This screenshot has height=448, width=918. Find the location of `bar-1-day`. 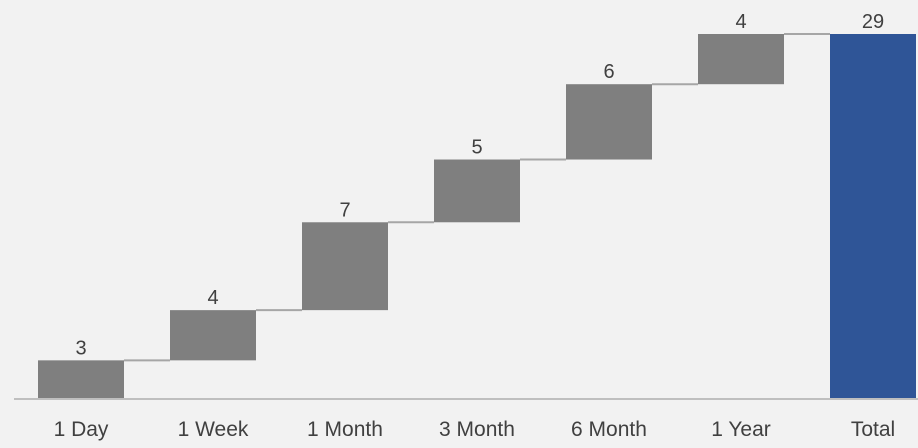

bar-1-day is located at coordinates (81, 379).